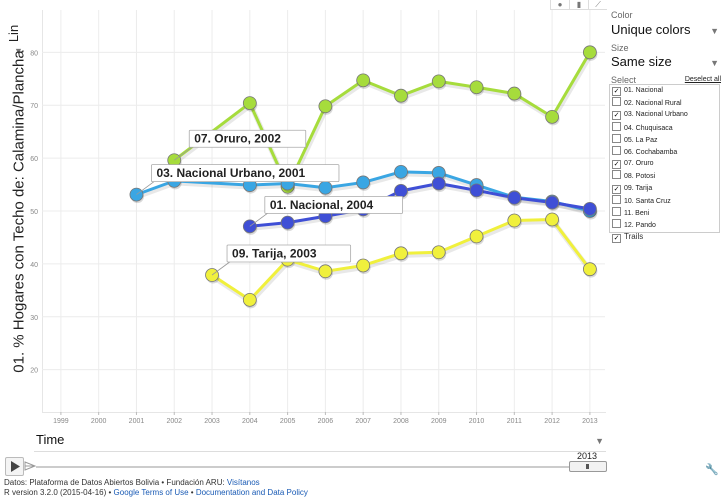 This screenshot has width=727, height=500. Describe the element at coordinates (664, 176) in the screenshot. I see `select-item: 08. Potosi` at that location.